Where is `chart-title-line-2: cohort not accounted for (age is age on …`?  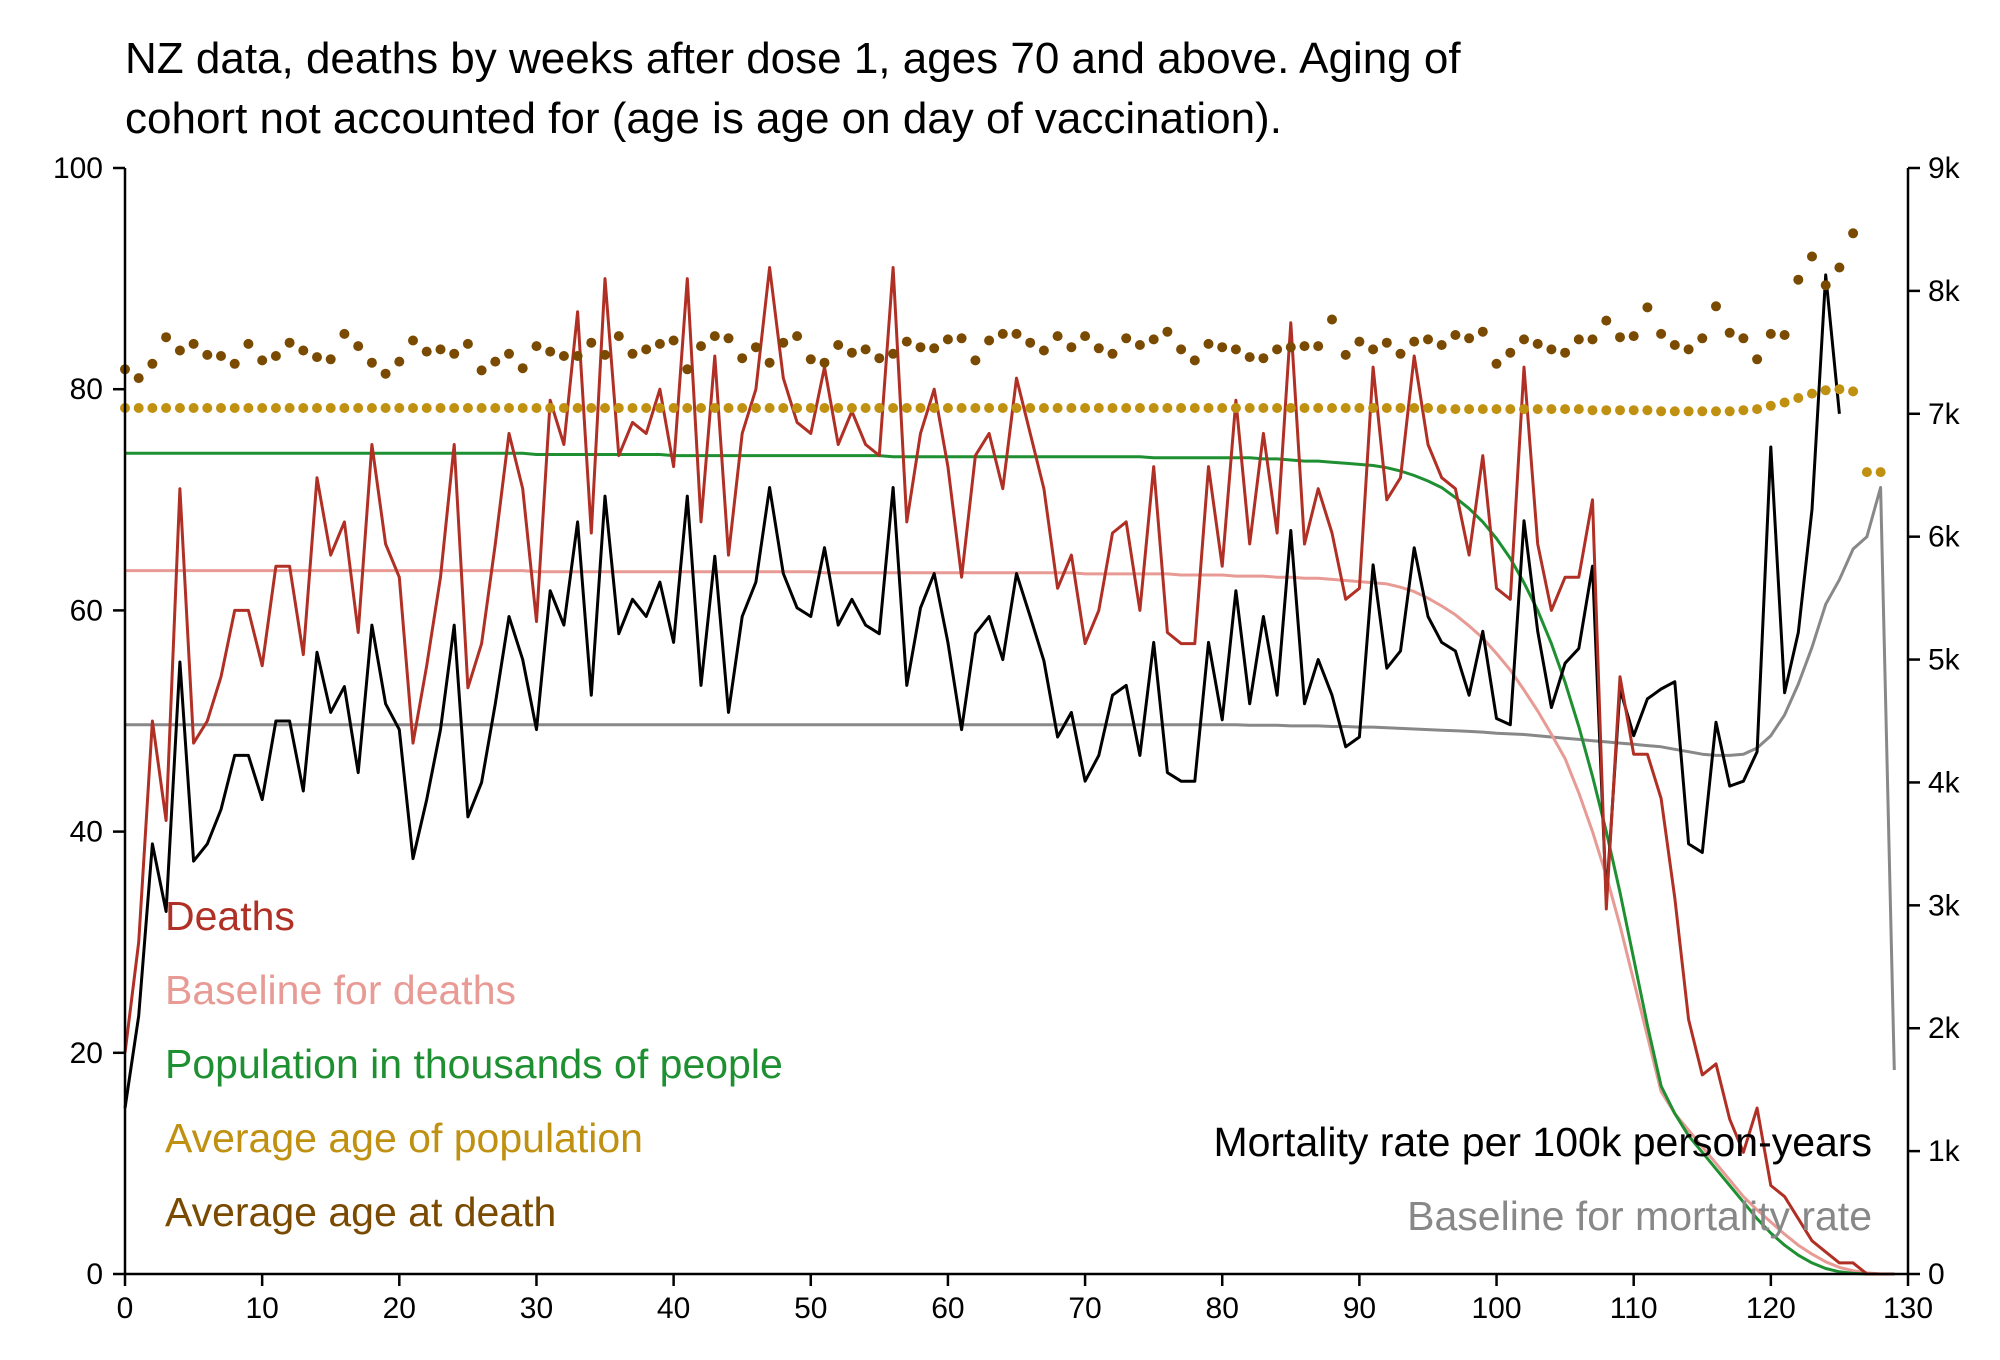
chart-title-line-2: cohort not accounted for (age is age on … is located at coordinates (703, 118).